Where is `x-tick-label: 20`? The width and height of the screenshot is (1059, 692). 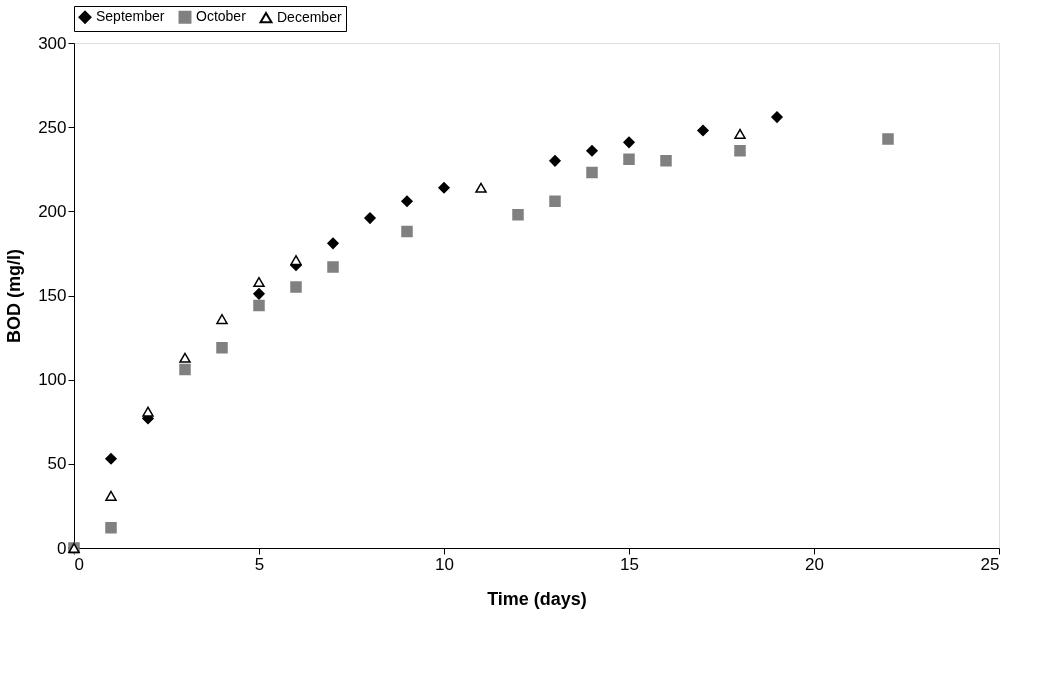
x-tick-label: 20 is located at coordinates (814, 564).